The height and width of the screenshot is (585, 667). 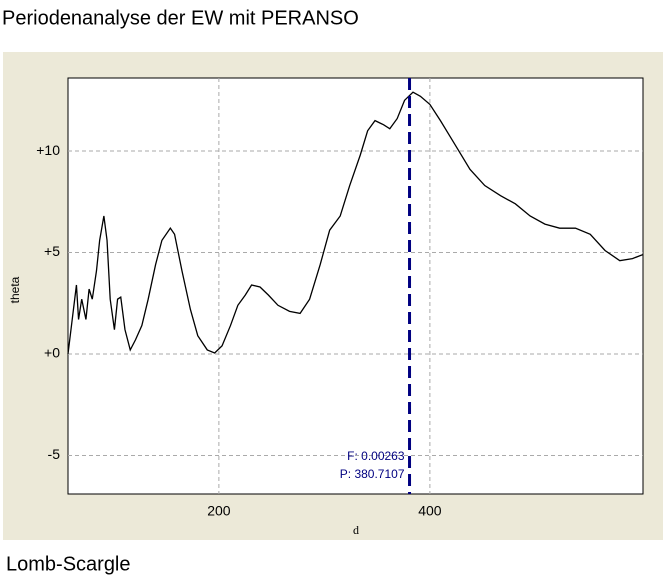 What do you see at coordinates (15, 289) in the screenshot?
I see `y-axis-label: theta` at bounding box center [15, 289].